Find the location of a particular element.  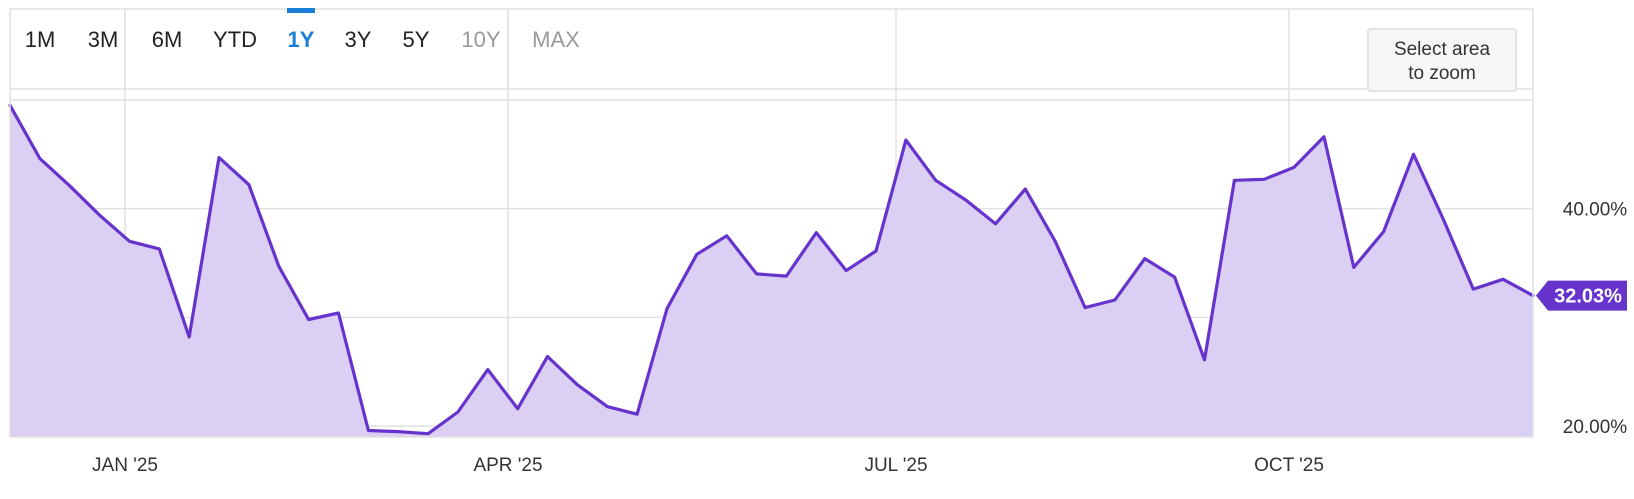

x-tick-label: OCT '25 is located at coordinates (1289, 465).